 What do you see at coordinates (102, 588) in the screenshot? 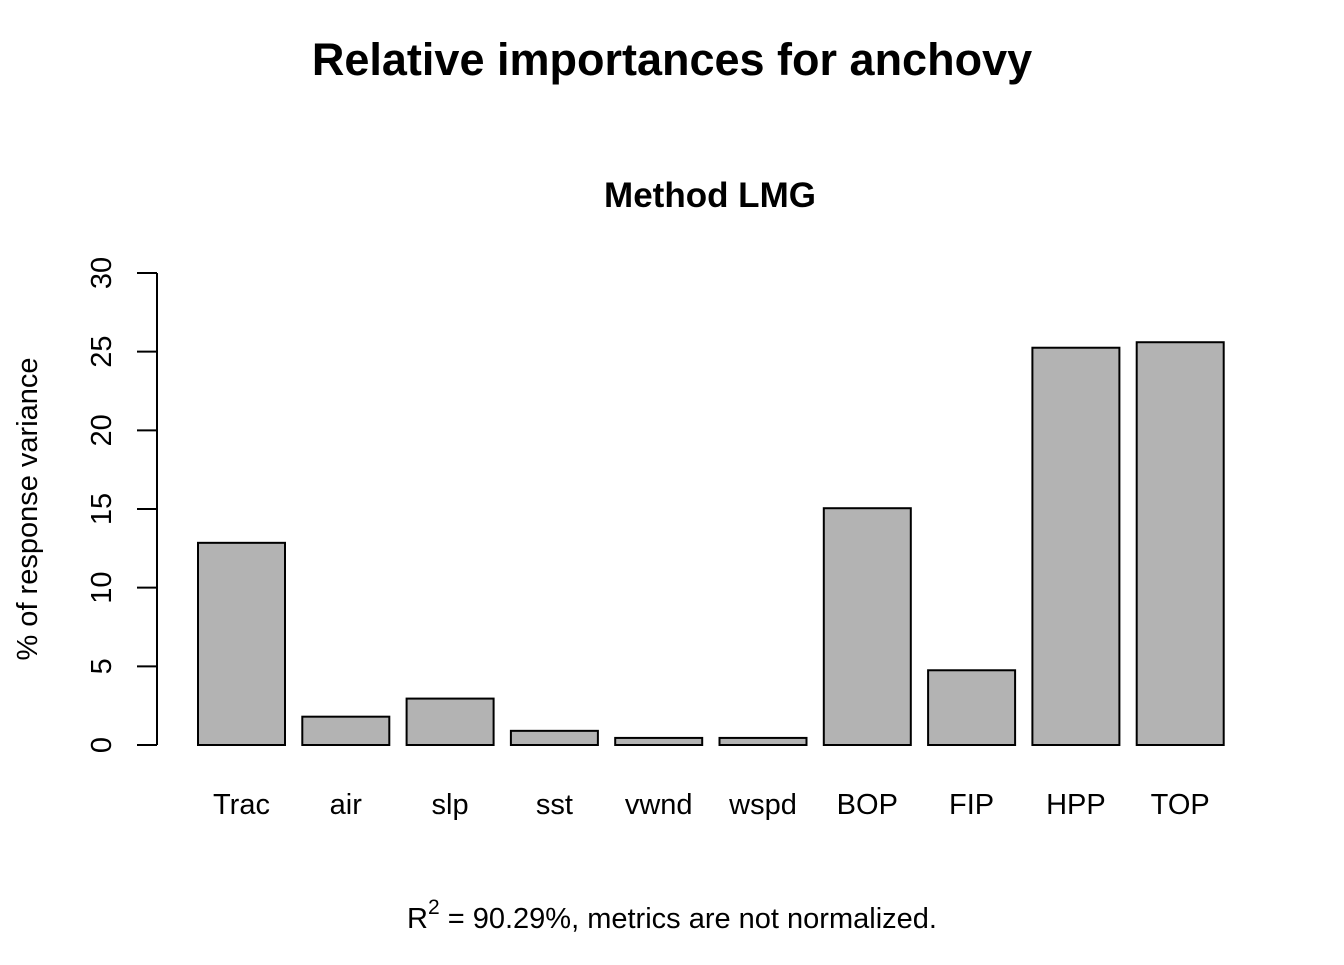
I see `y-tick-label: 10` at bounding box center [102, 588].